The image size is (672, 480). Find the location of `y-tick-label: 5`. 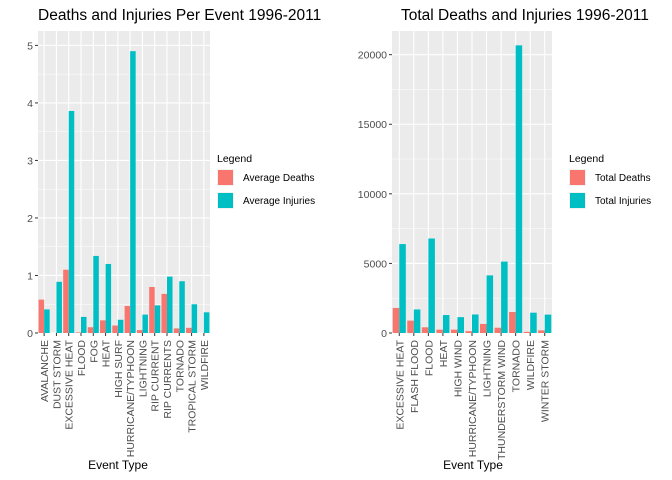

y-tick-label: 5 is located at coordinates (30, 46).